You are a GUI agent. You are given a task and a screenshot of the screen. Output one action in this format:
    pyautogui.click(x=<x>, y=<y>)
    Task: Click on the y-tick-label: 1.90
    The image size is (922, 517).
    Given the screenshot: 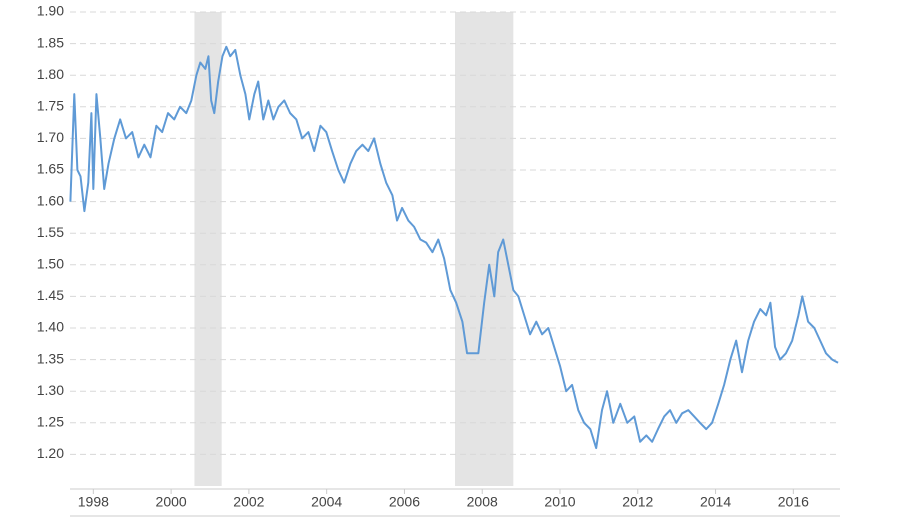 What is the action you would take?
    pyautogui.click(x=50, y=11)
    